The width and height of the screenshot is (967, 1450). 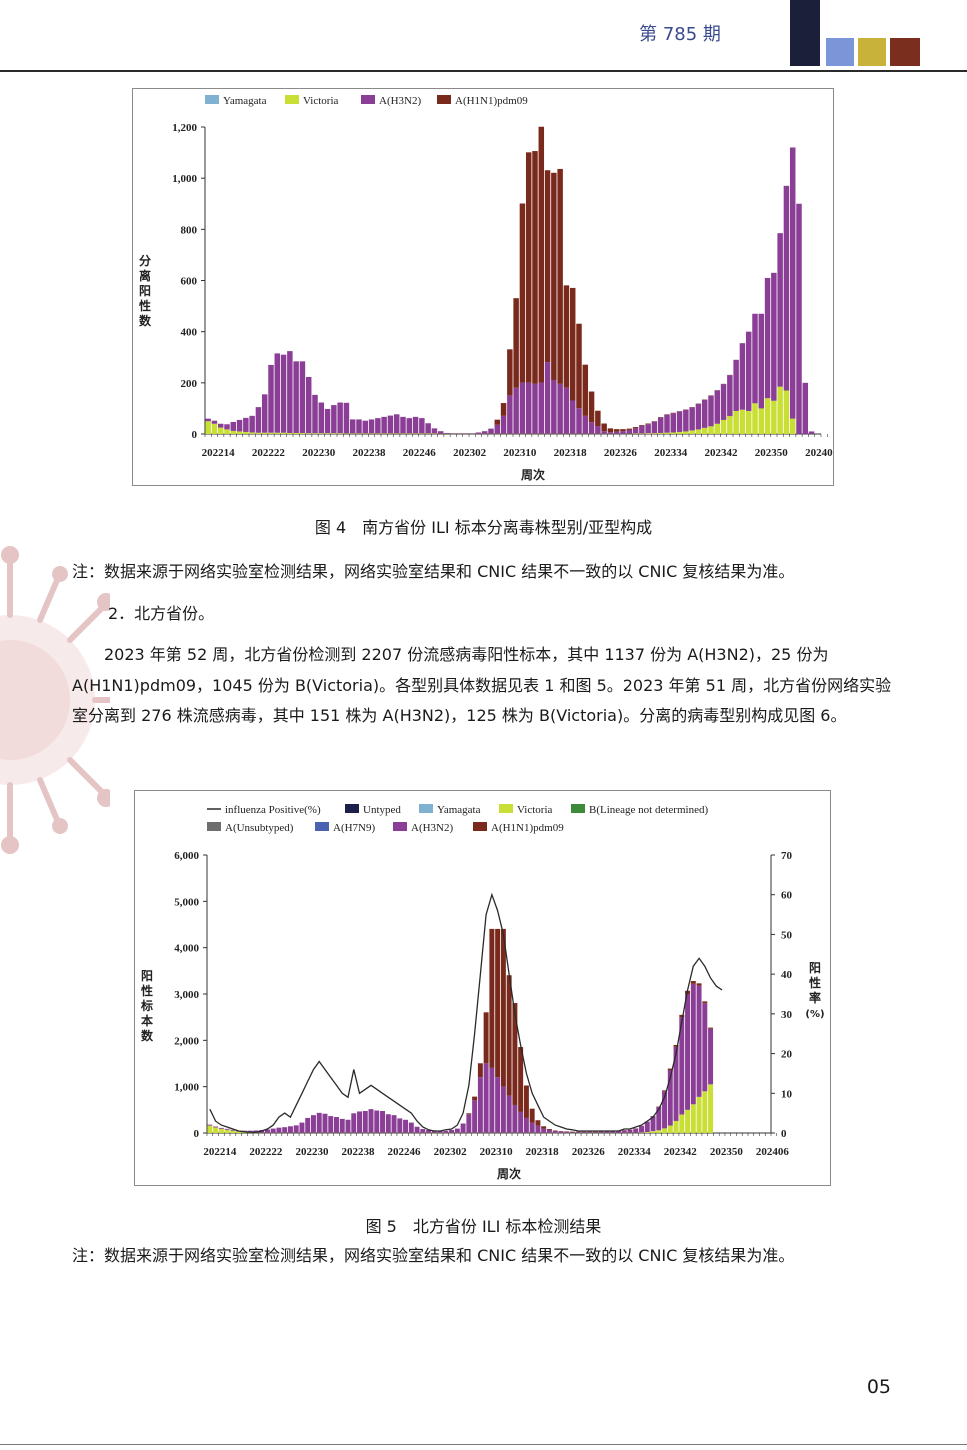 What do you see at coordinates (147, 1035) in the screenshot?
I see `y-axis-label-char: 数` at bounding box center [147, 1035].